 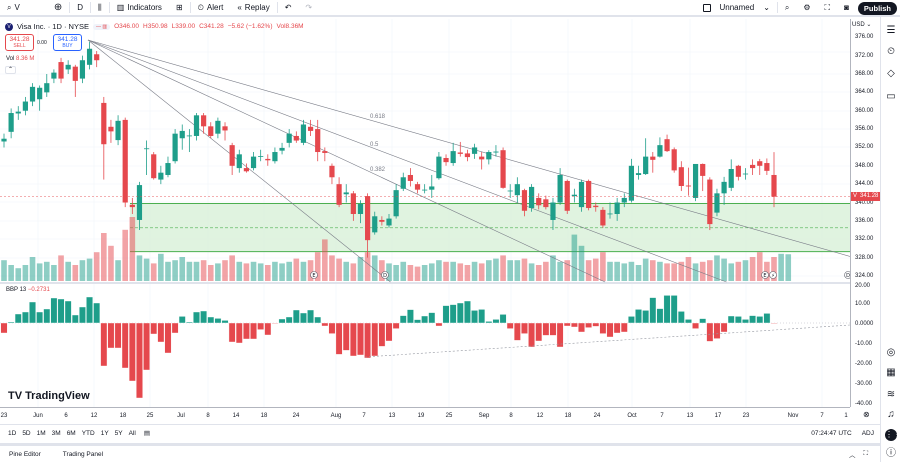 I want to click on range-1m: 1M, so click(x=41, y=433).